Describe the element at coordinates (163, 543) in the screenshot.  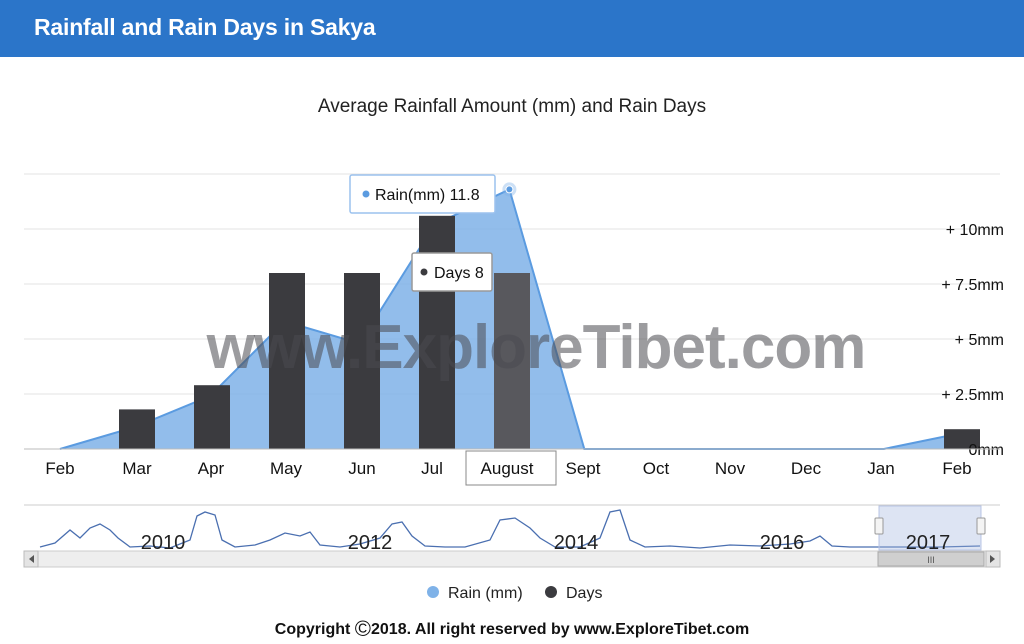
I see `navigator-year-label: 2010` at that location.